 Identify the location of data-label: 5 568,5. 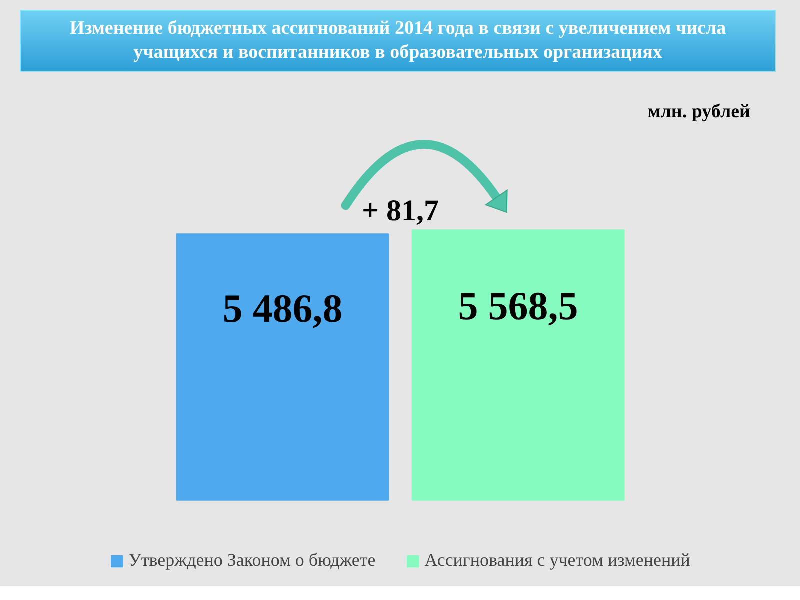
(518, 305).